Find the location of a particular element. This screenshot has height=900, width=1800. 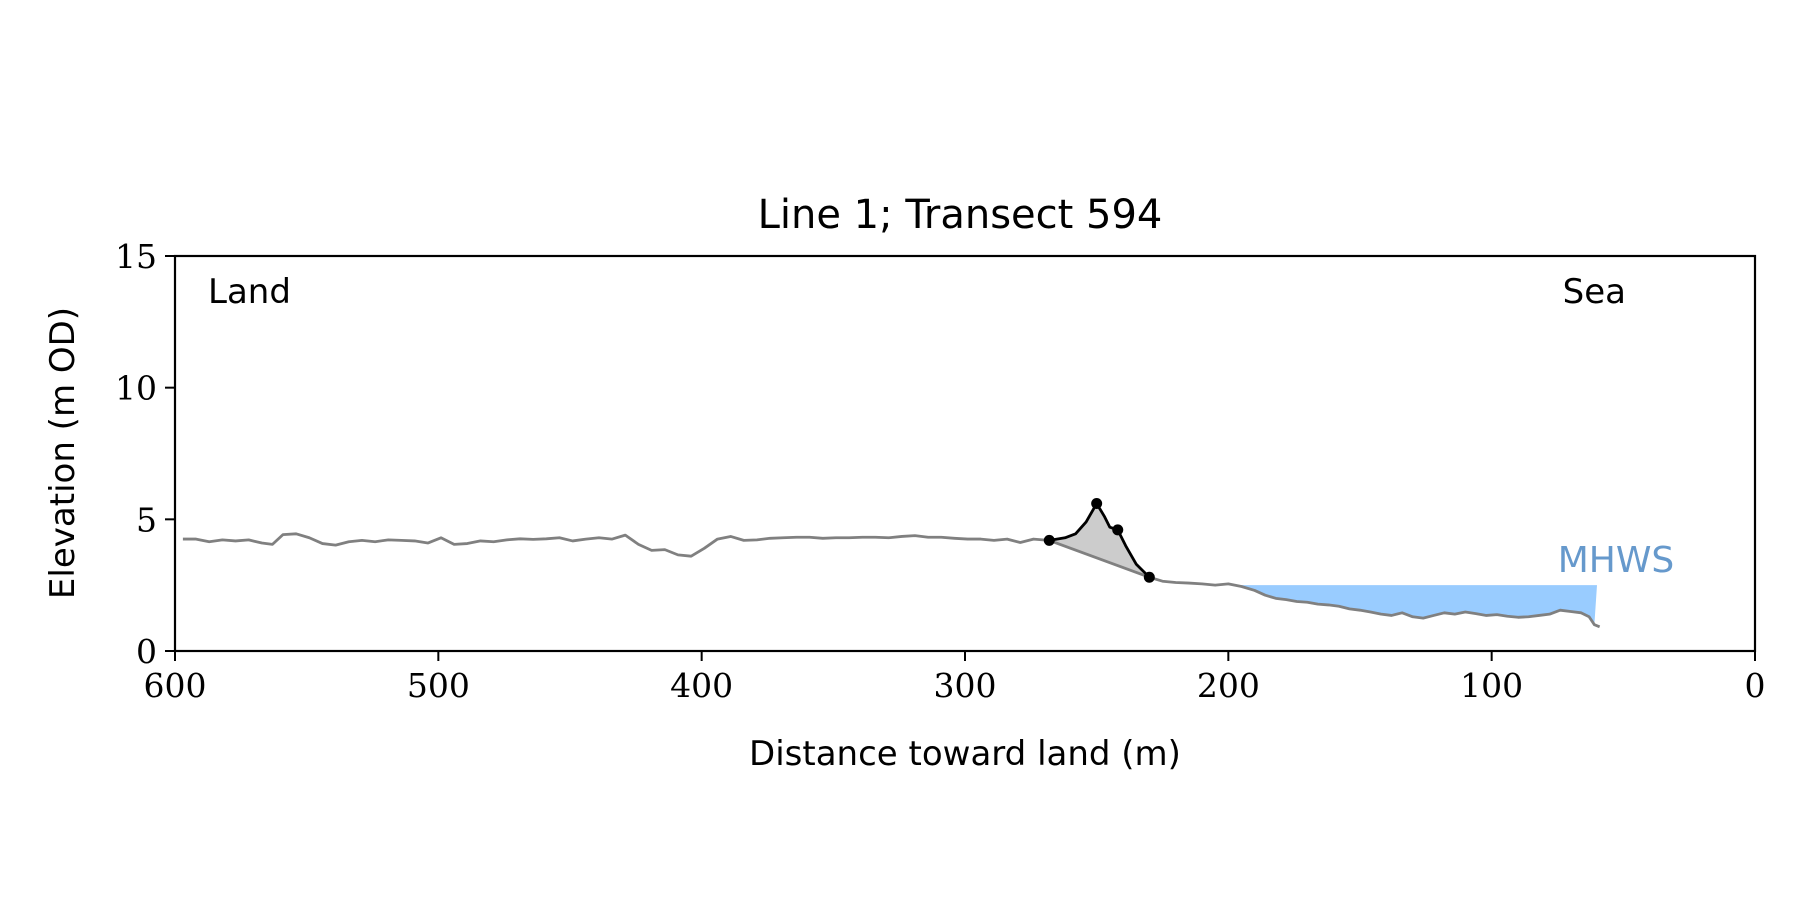

dune-profile-line is located at coordinates (1100, 540).